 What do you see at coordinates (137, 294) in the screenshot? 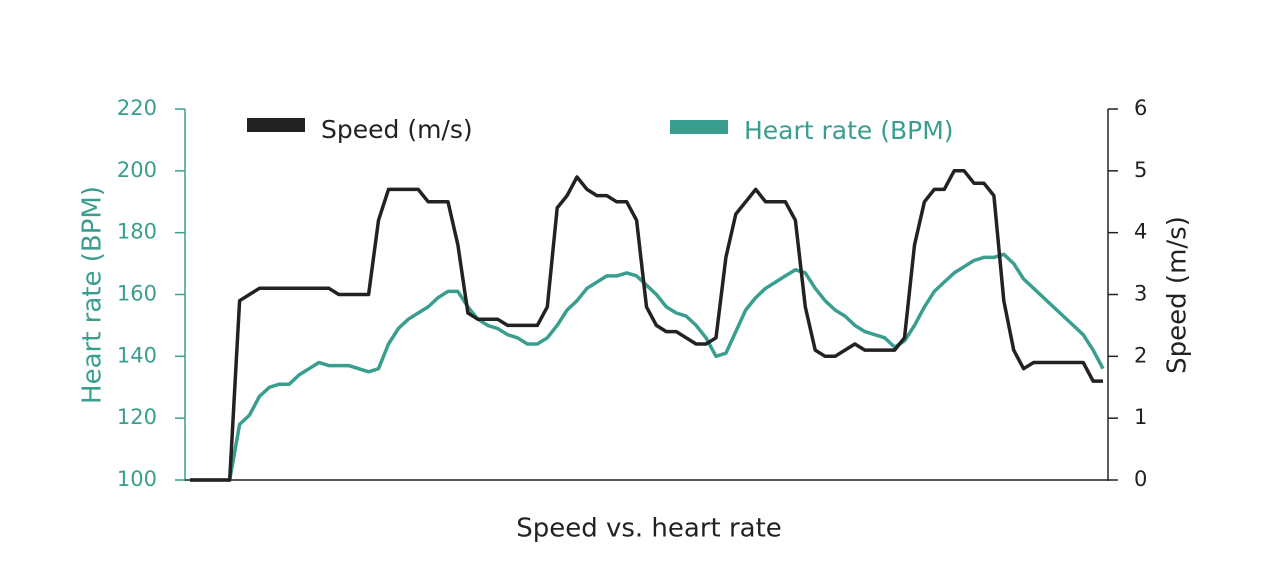
I see `y-tick-label: 160` at bounding box center [137, 294].